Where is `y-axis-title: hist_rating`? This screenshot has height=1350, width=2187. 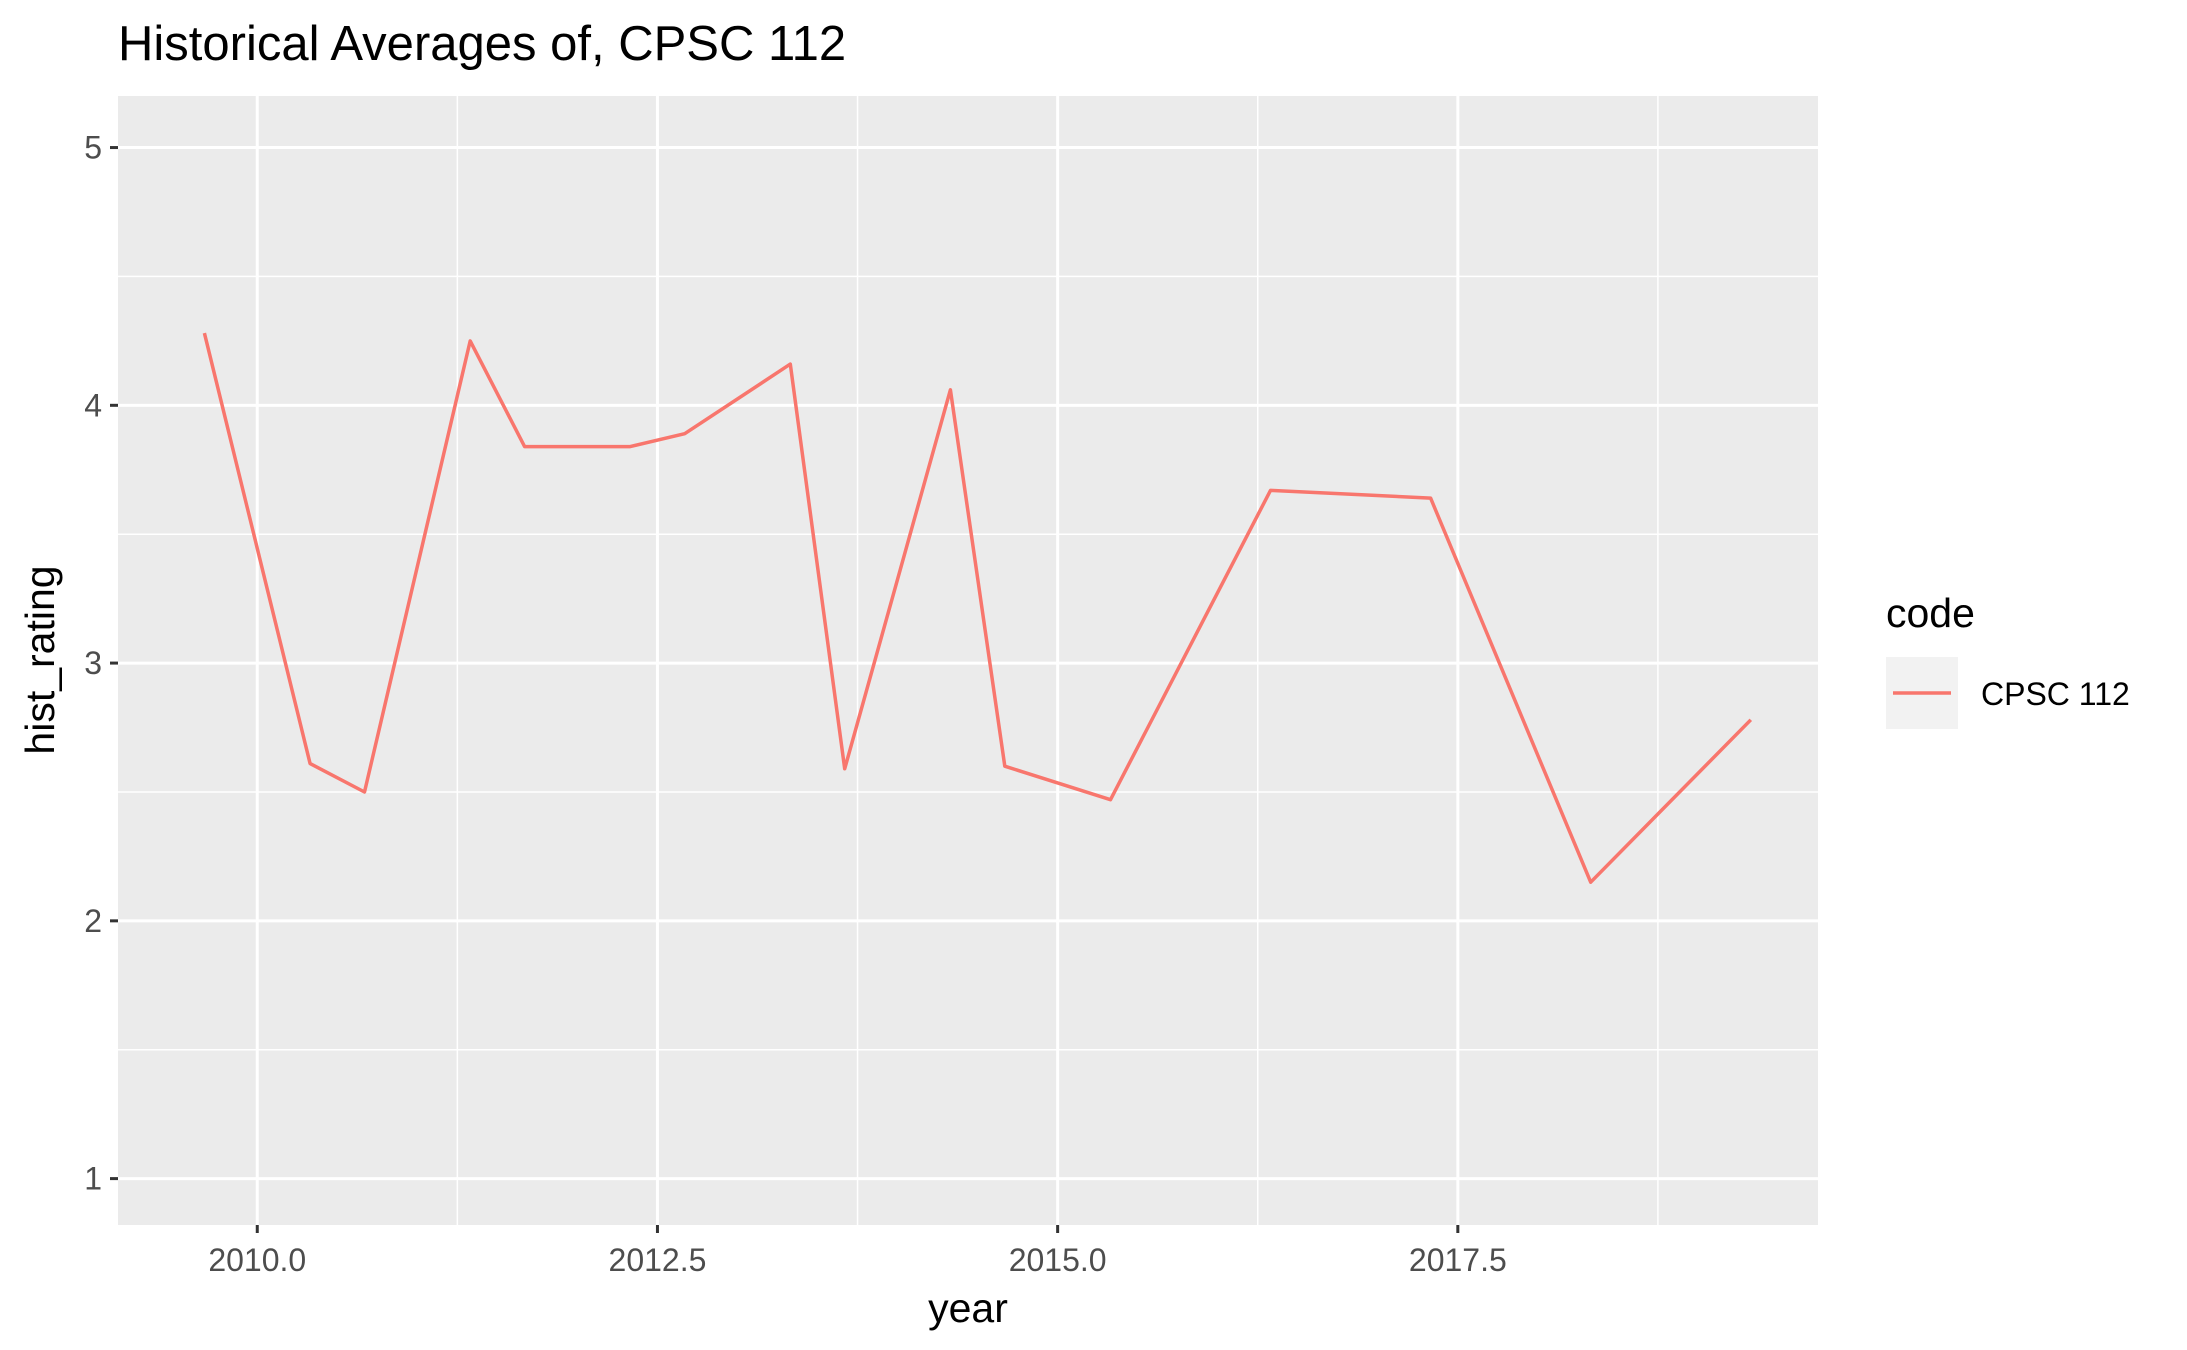 y-axis-title: hist_rating is located at coordinates (40, 659).